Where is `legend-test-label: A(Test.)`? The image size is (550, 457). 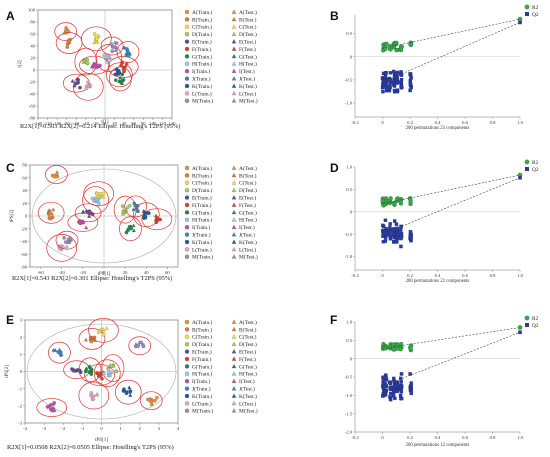 legend-test-label: A(Test.) is located at coordinates (248, 12).